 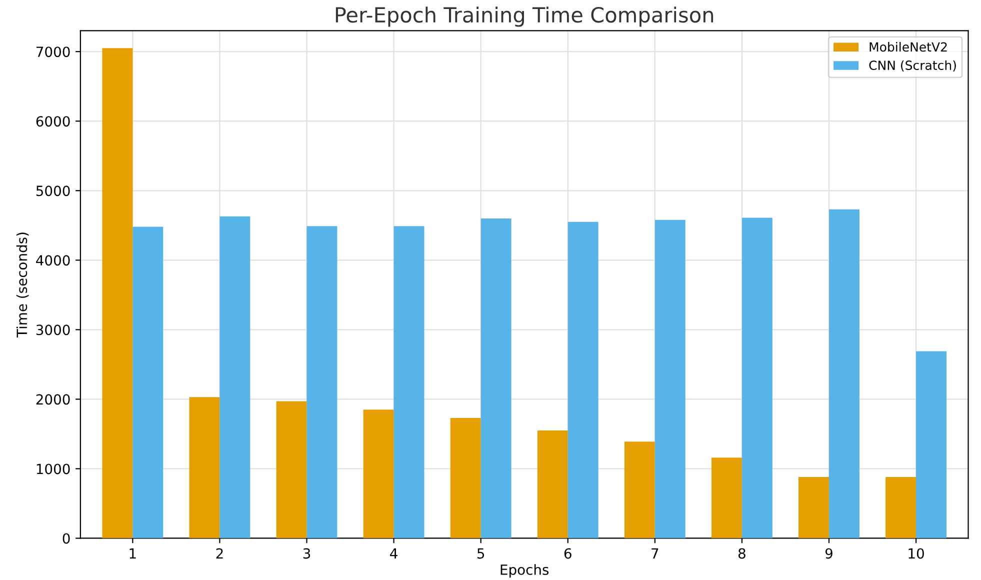 I want to click on chart-title: Per-Epoch Training Time Comparison, so click(x=525, y=16).